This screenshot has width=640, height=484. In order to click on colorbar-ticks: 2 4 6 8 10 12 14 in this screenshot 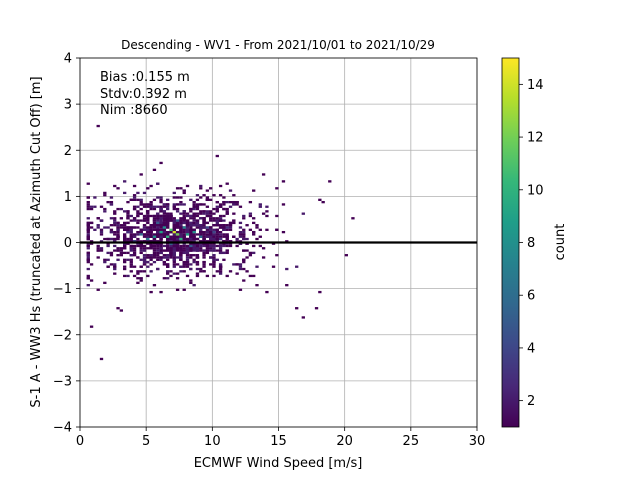, I will do `click(531, 243)`.